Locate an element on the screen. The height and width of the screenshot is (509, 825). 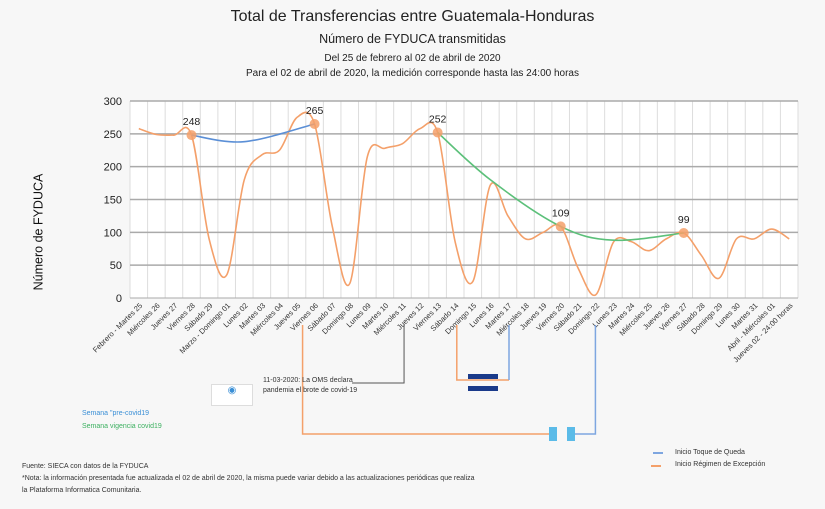
y-tick-label: 250 is located at coordinates (113, 135).